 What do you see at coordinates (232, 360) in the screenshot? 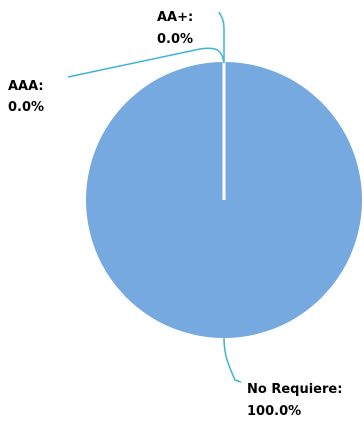
I see `leader-line-no-requiere` at bounding box center [232, 360].